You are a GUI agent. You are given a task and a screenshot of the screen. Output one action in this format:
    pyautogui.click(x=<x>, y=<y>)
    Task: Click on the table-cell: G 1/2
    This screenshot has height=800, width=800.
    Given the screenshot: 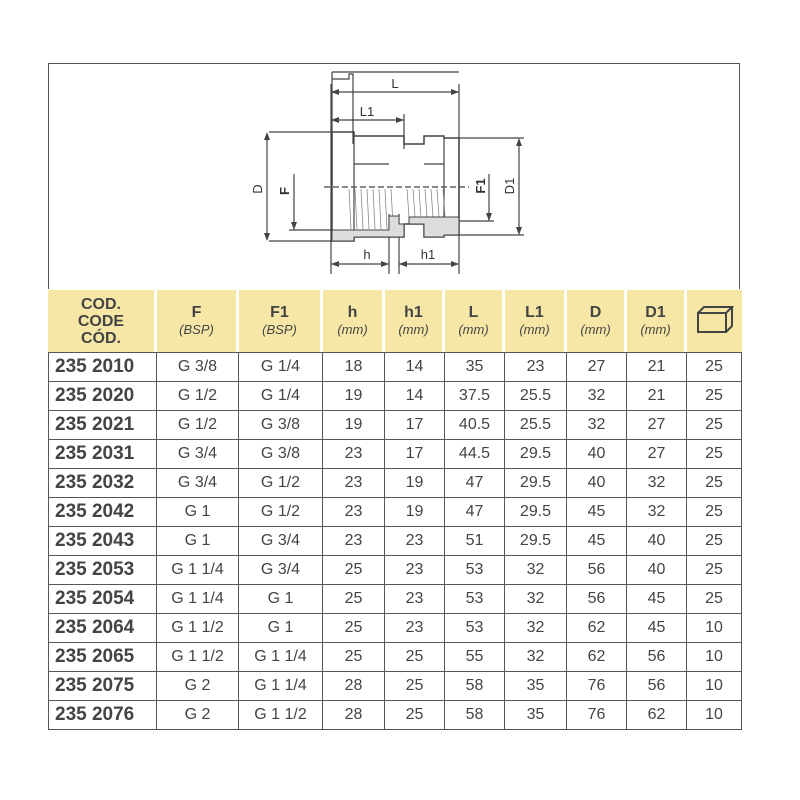 What is the action you would take?
    pyautogui.click(x=198, y=425)
    